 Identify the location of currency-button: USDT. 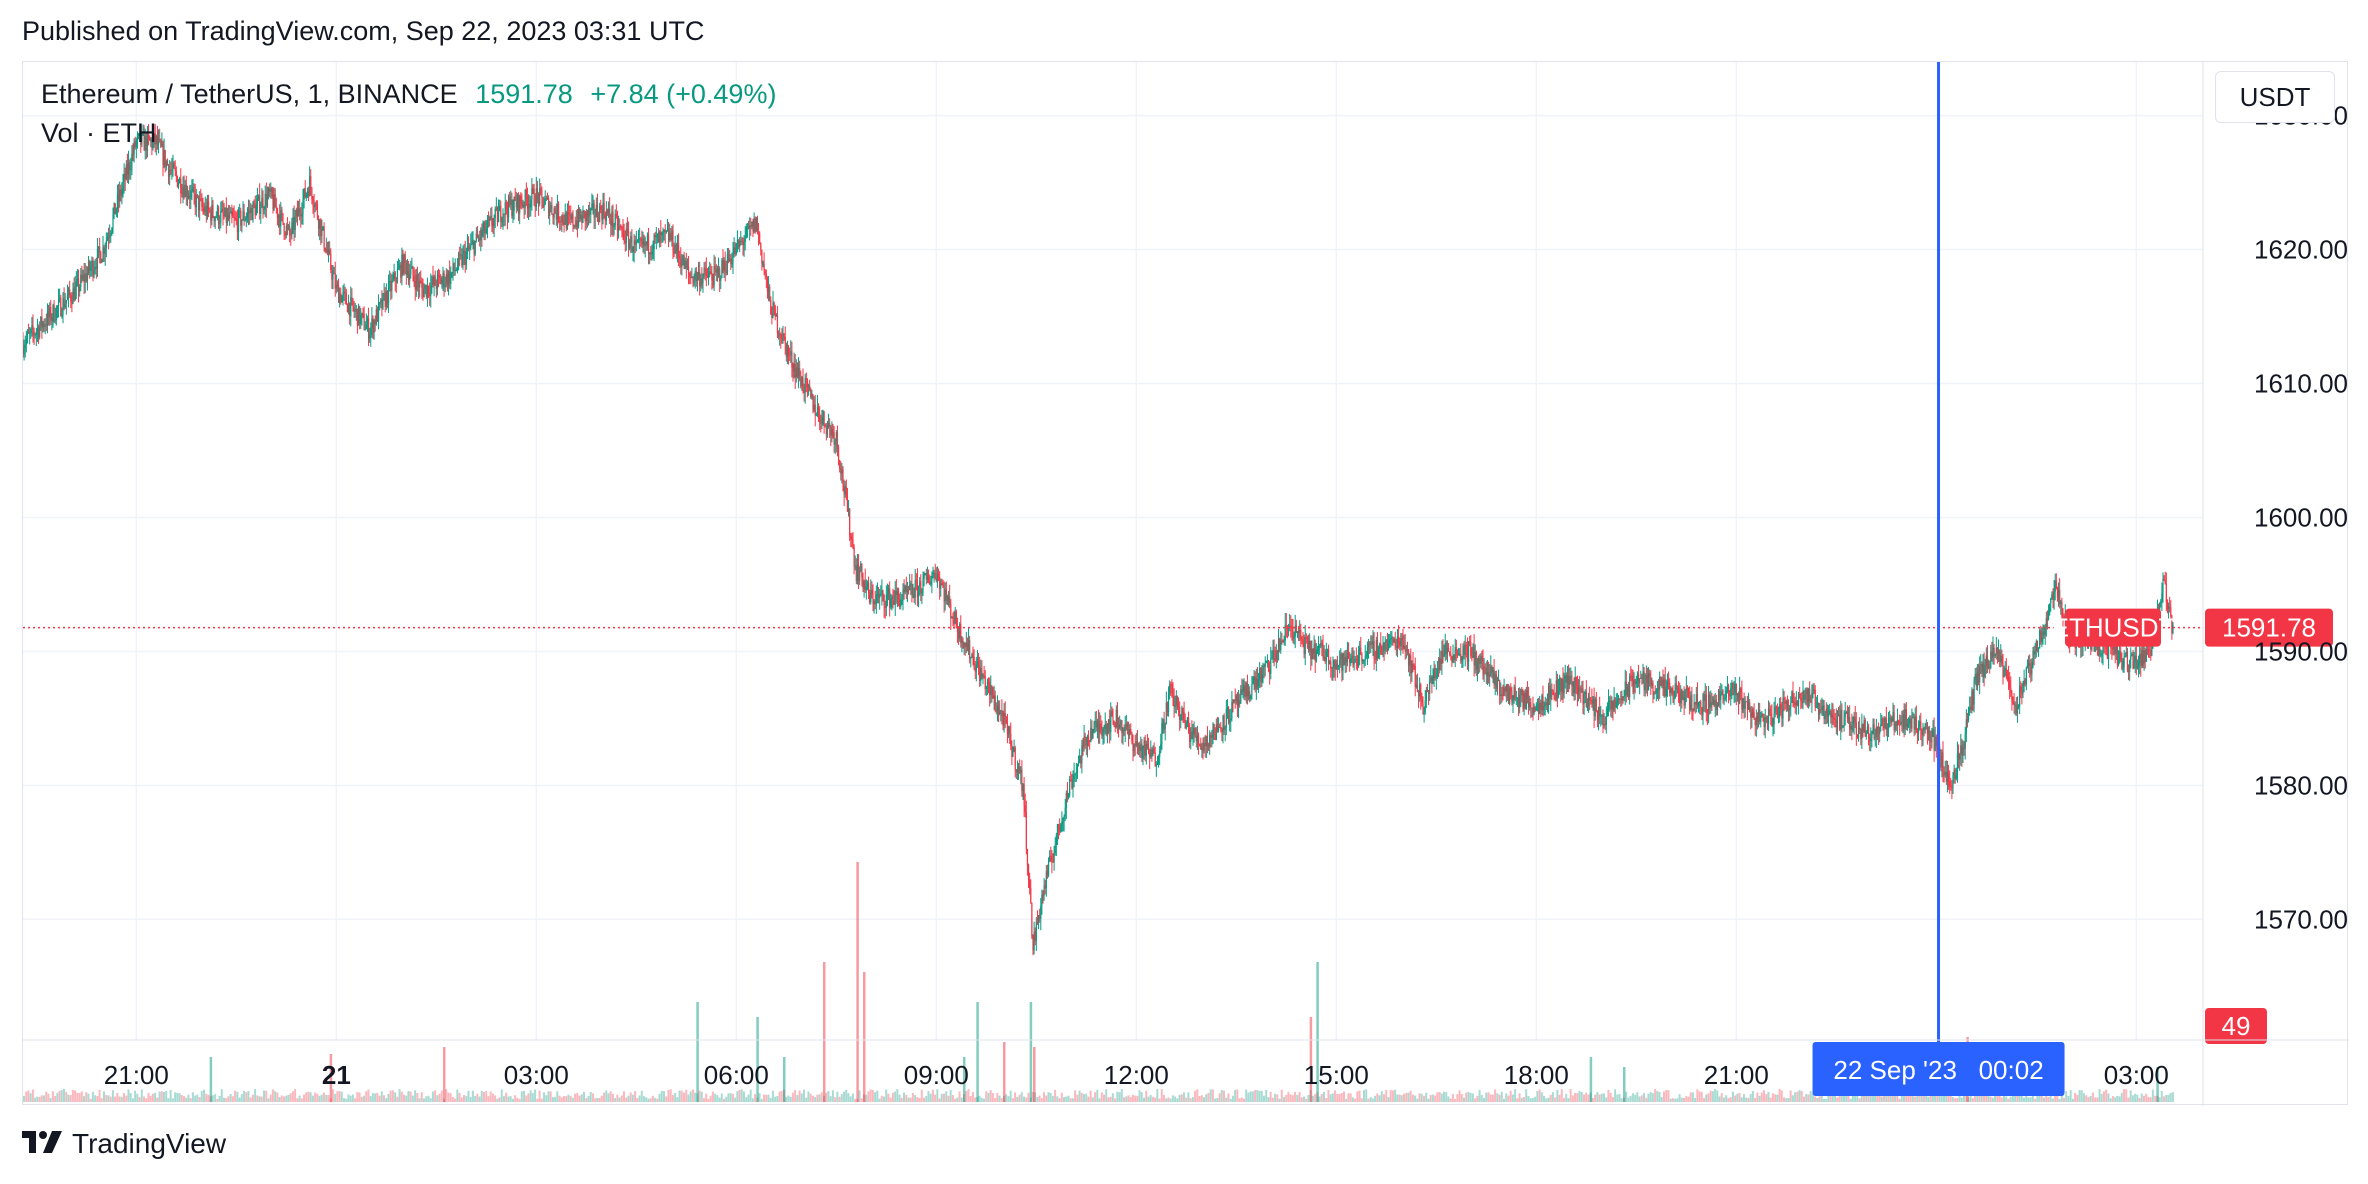
(2275, 97).